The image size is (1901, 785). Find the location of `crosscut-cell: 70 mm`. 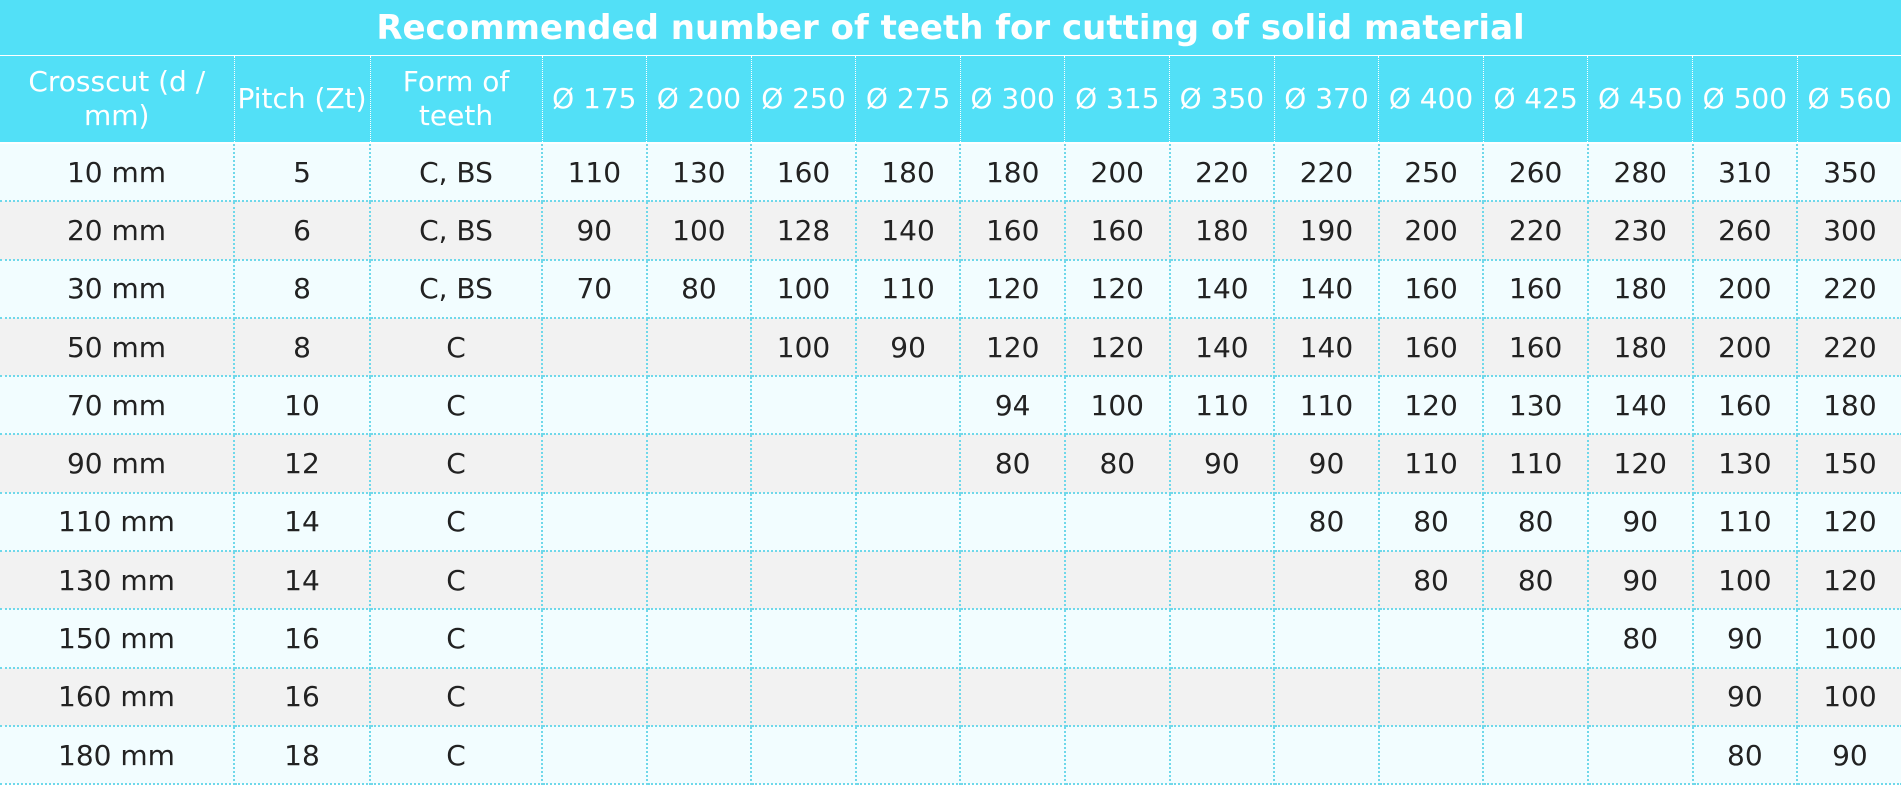

crosscut-cell: 70 mm is located at coordinates (117, 406).